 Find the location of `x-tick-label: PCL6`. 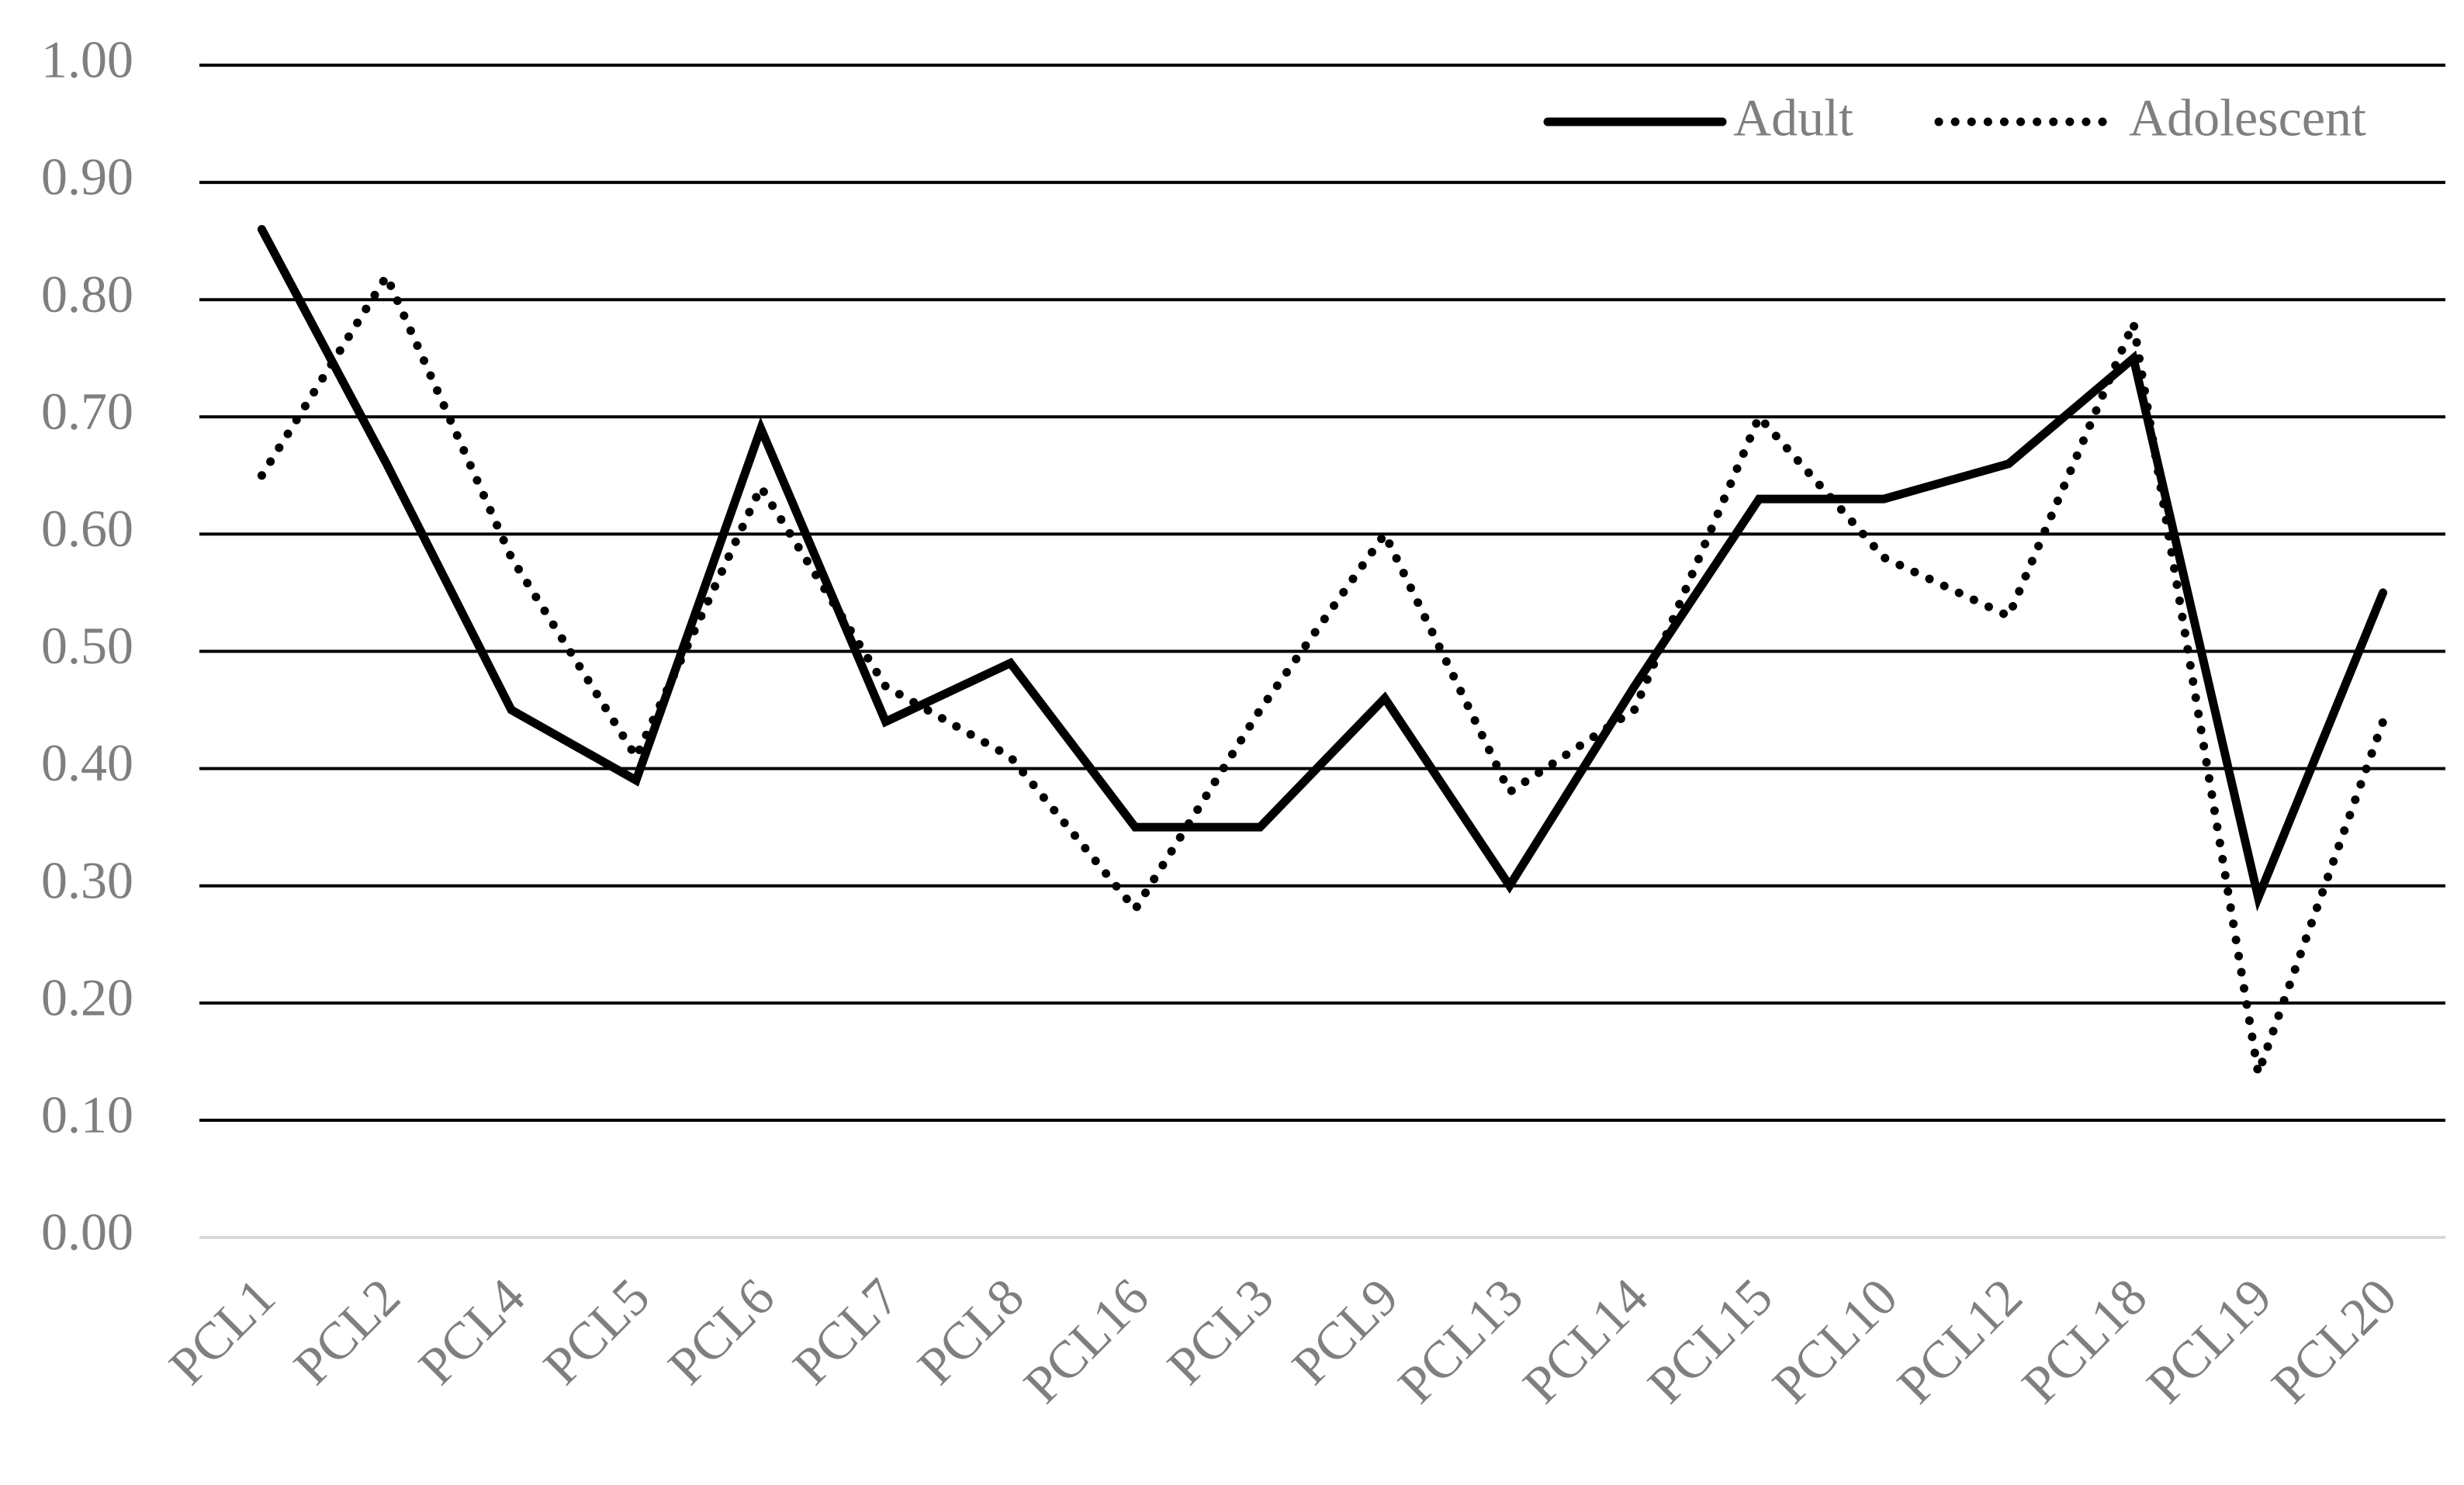

x-tick-label: PCL6 is located at coordinates (720, 1331).